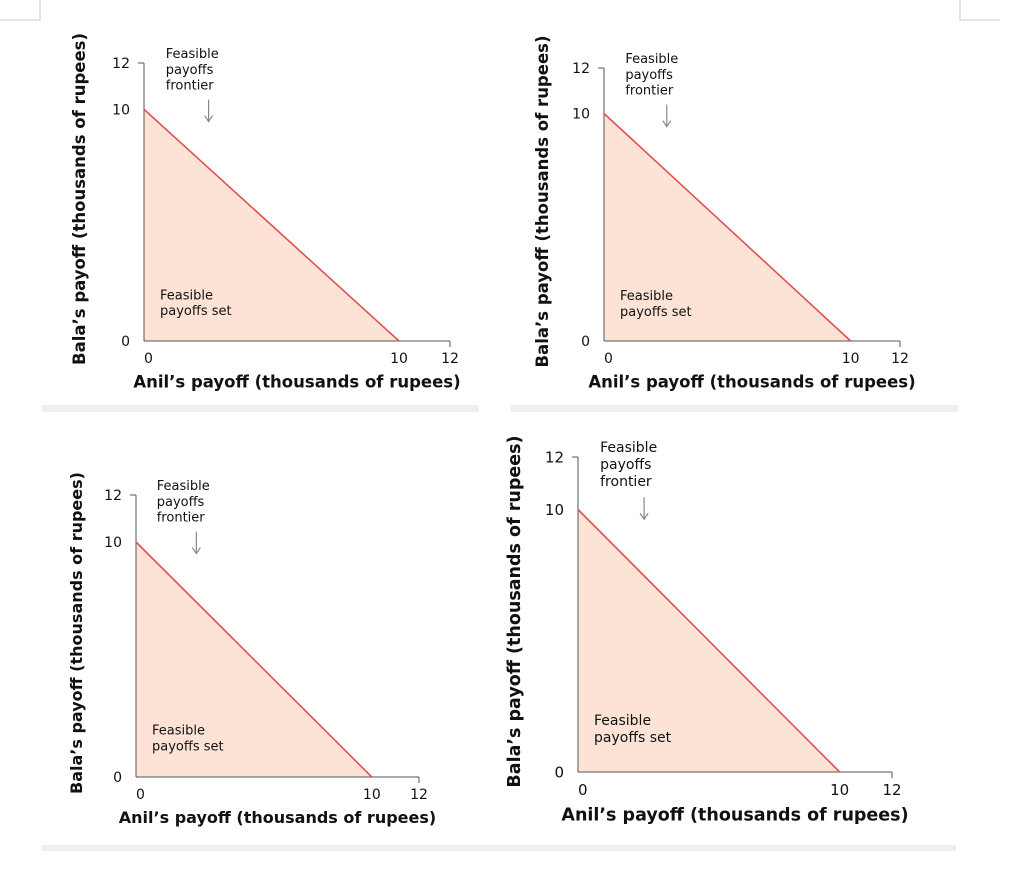 Image resolution: width=1024 pixels, height=884 pixels. Describe the element at coordinates (979, 10) in the screenshot. I see `page-corner-right` at that location.